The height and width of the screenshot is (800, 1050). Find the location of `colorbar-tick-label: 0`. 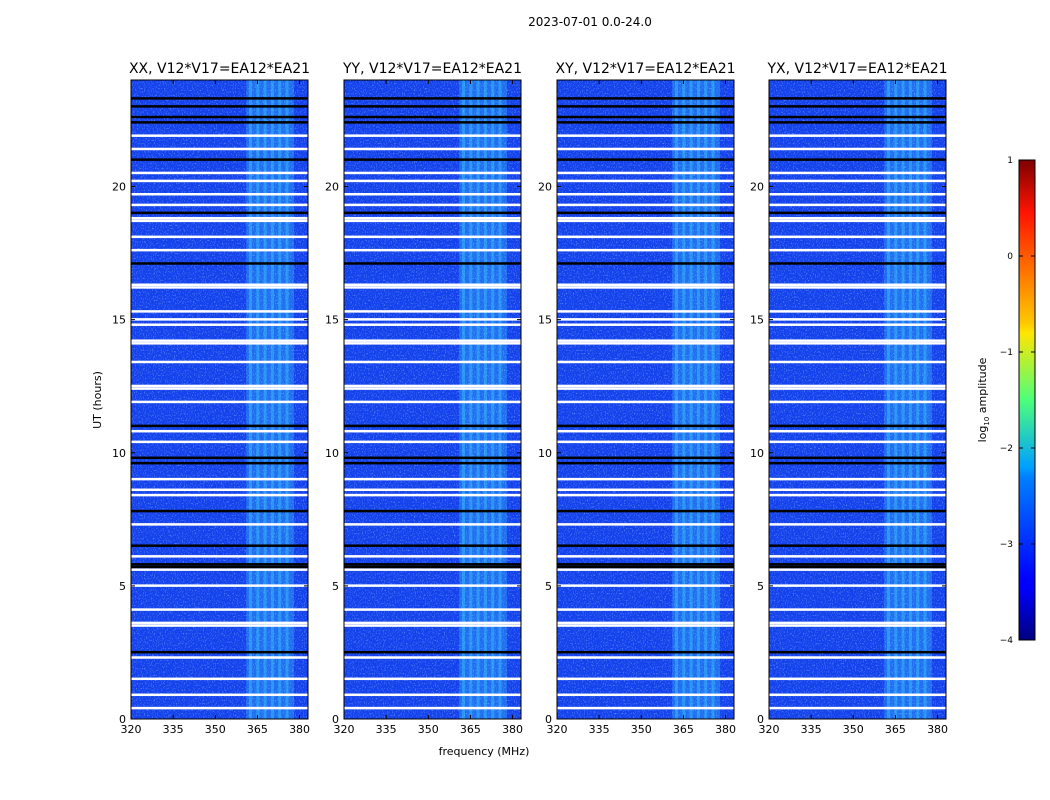

colorbar-tick-label: 0 is located at coordinates (1010, 257).